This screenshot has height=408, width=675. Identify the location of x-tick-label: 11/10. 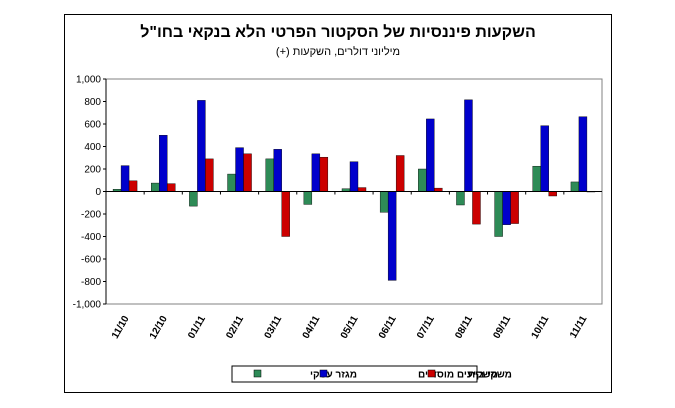
(121, 327).